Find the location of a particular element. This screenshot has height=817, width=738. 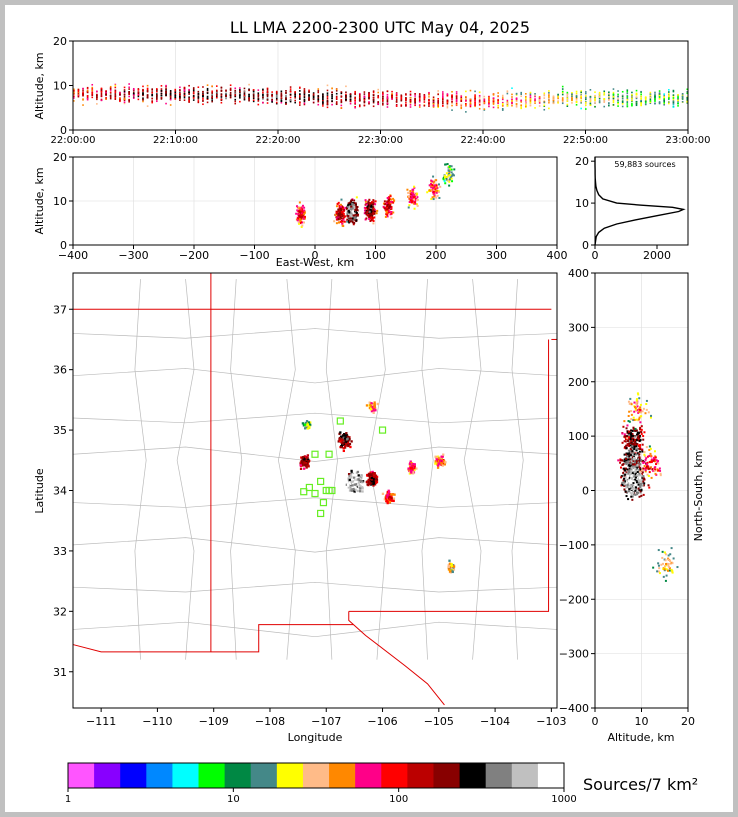

p3-xtick-label: 0 is located at coordinates (595, 255).